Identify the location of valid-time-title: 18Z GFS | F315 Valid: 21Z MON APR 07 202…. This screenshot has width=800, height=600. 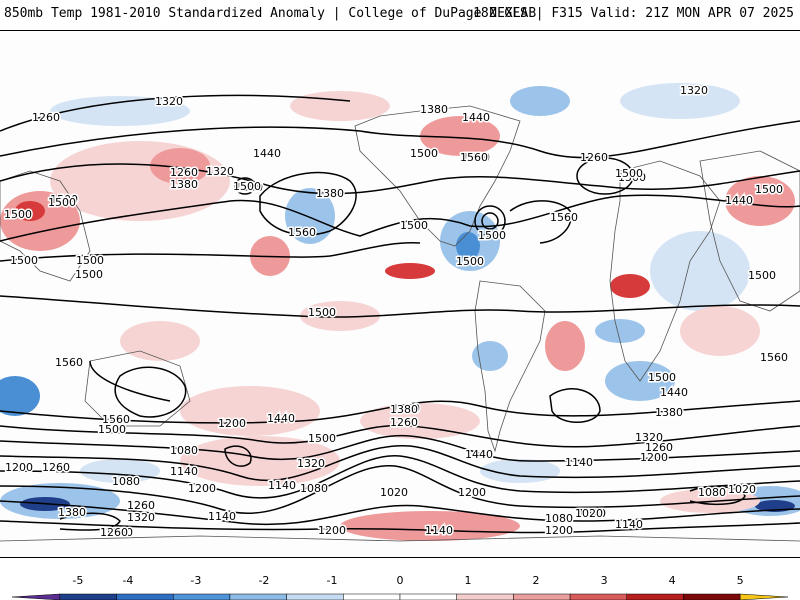
(633, 13).